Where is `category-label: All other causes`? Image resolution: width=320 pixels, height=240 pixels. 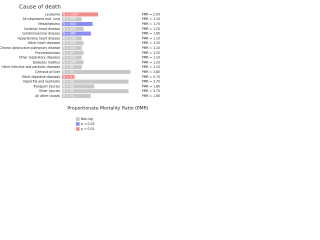
category-label: All other causes is located at coordinates (47, 96).